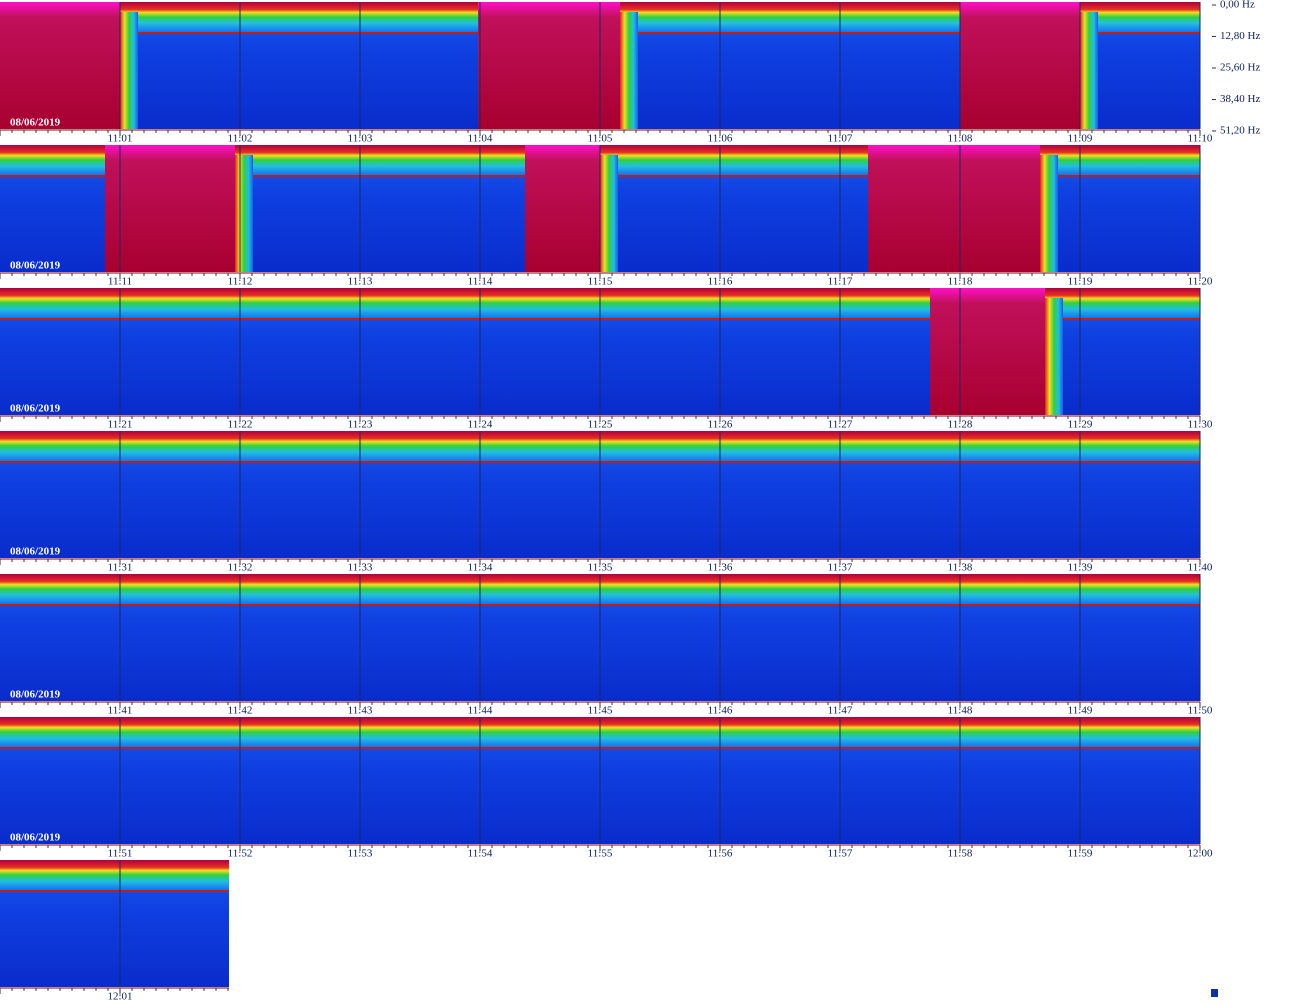 Image resolution: width=1303 pixels, height=1004 pixels. What do you see at coordinates (360, 568) in the screenshot?
I see `time-label: 11:33` at bounding box center [360, 568].